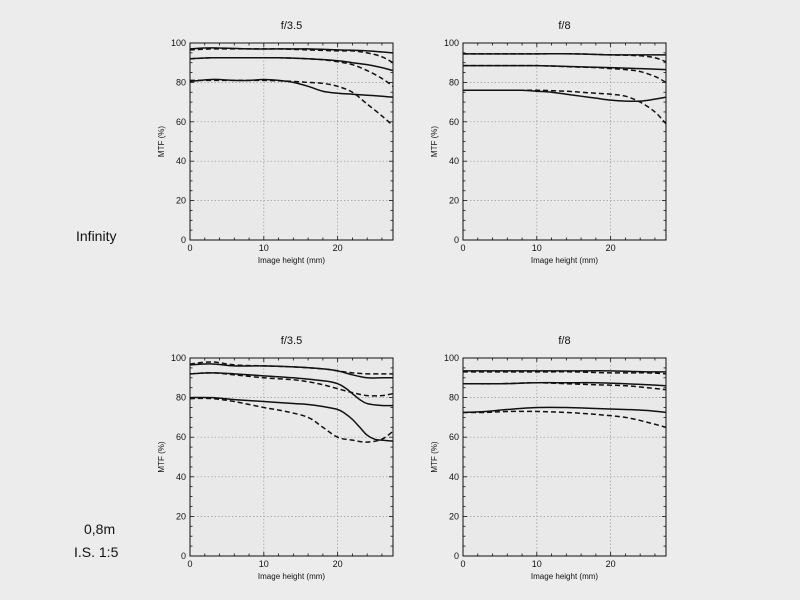  What do you see at coordinates (96, 236) in the screenshot?
I see `row-label-infinity: Infinity` at bounding box center [96, 236].